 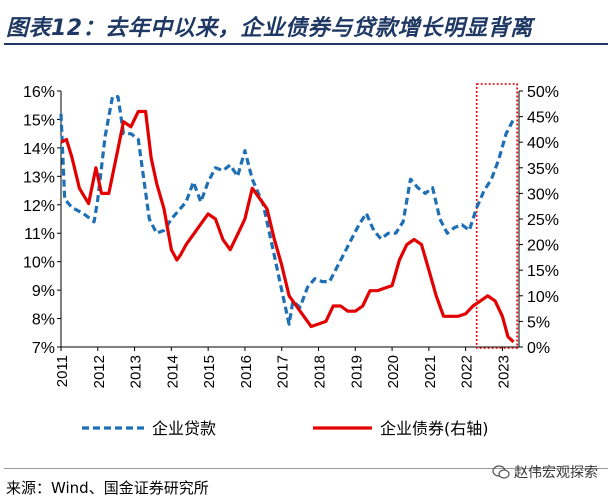 I want to click on left-tick-label: 9%, so click(x=43, y=291).